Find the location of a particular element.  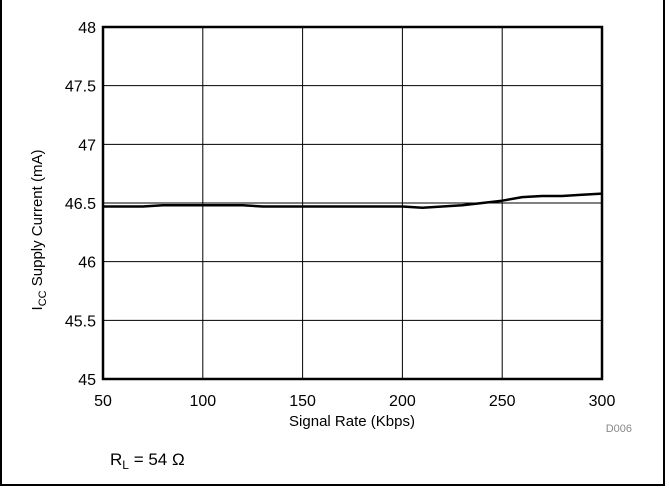

y-tick-label: 45.5 is located at coordinates (80, 321).